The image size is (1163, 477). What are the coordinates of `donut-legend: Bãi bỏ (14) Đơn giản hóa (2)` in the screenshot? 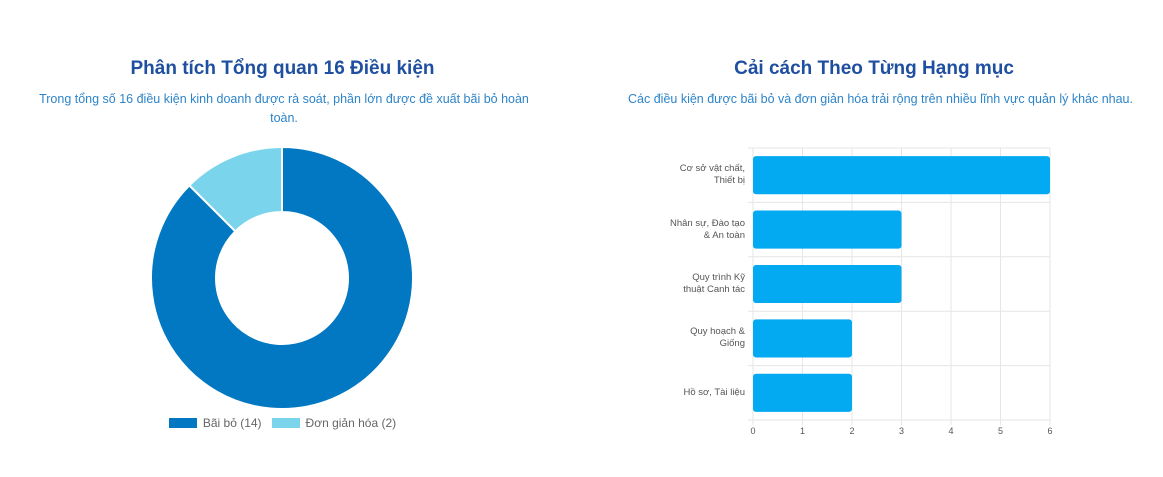 It's located at (282, 423).